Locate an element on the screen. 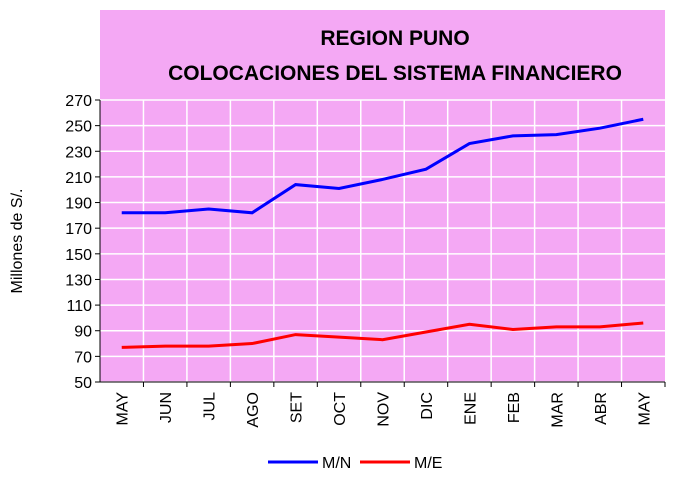 The width and height of the screenshot is (686, 478). y-tick-label: 90 is located at coordinates (83, 332).